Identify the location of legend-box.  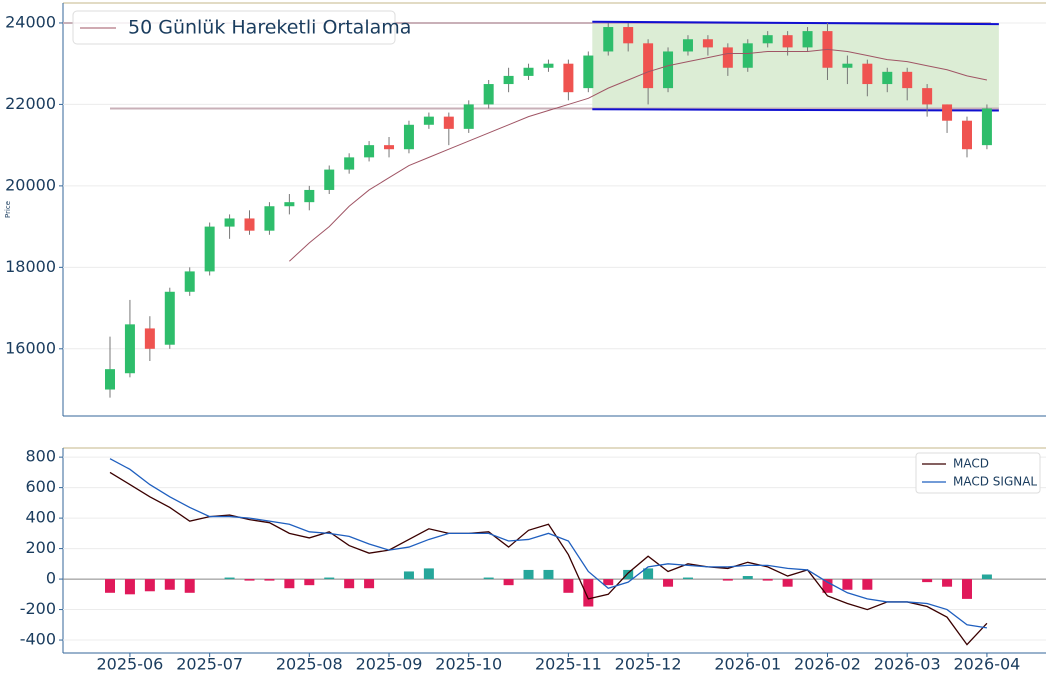
(978, 473).